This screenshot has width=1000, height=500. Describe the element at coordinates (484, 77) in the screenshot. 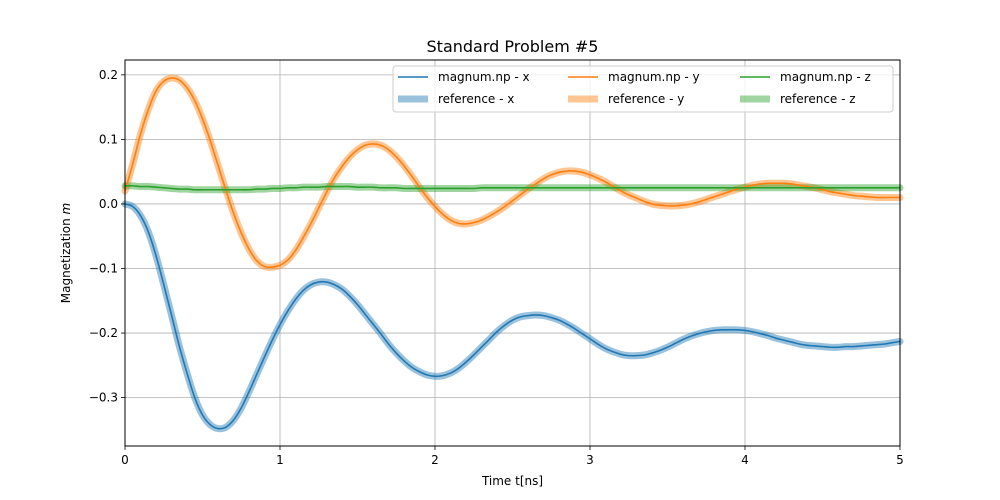

I see `legend-label-magnum-np-x: magnum.np - x` at that location.